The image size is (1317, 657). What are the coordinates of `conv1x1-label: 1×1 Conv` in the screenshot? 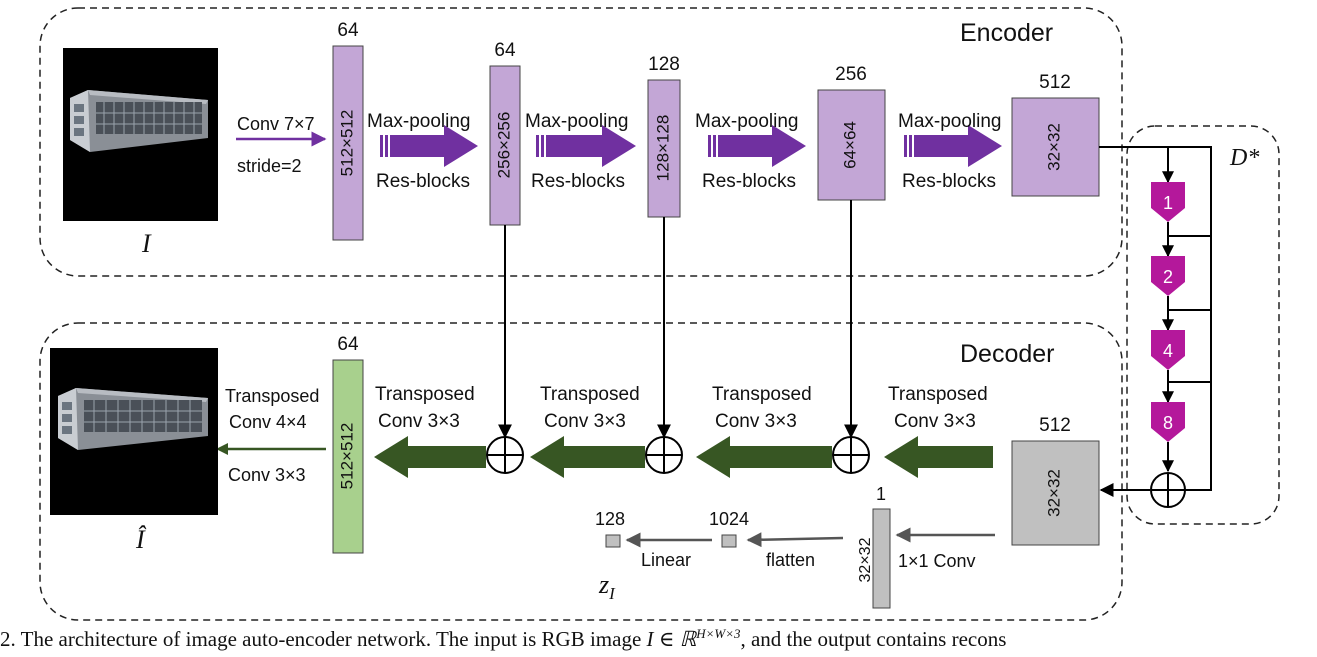 It's located at (937, 561).